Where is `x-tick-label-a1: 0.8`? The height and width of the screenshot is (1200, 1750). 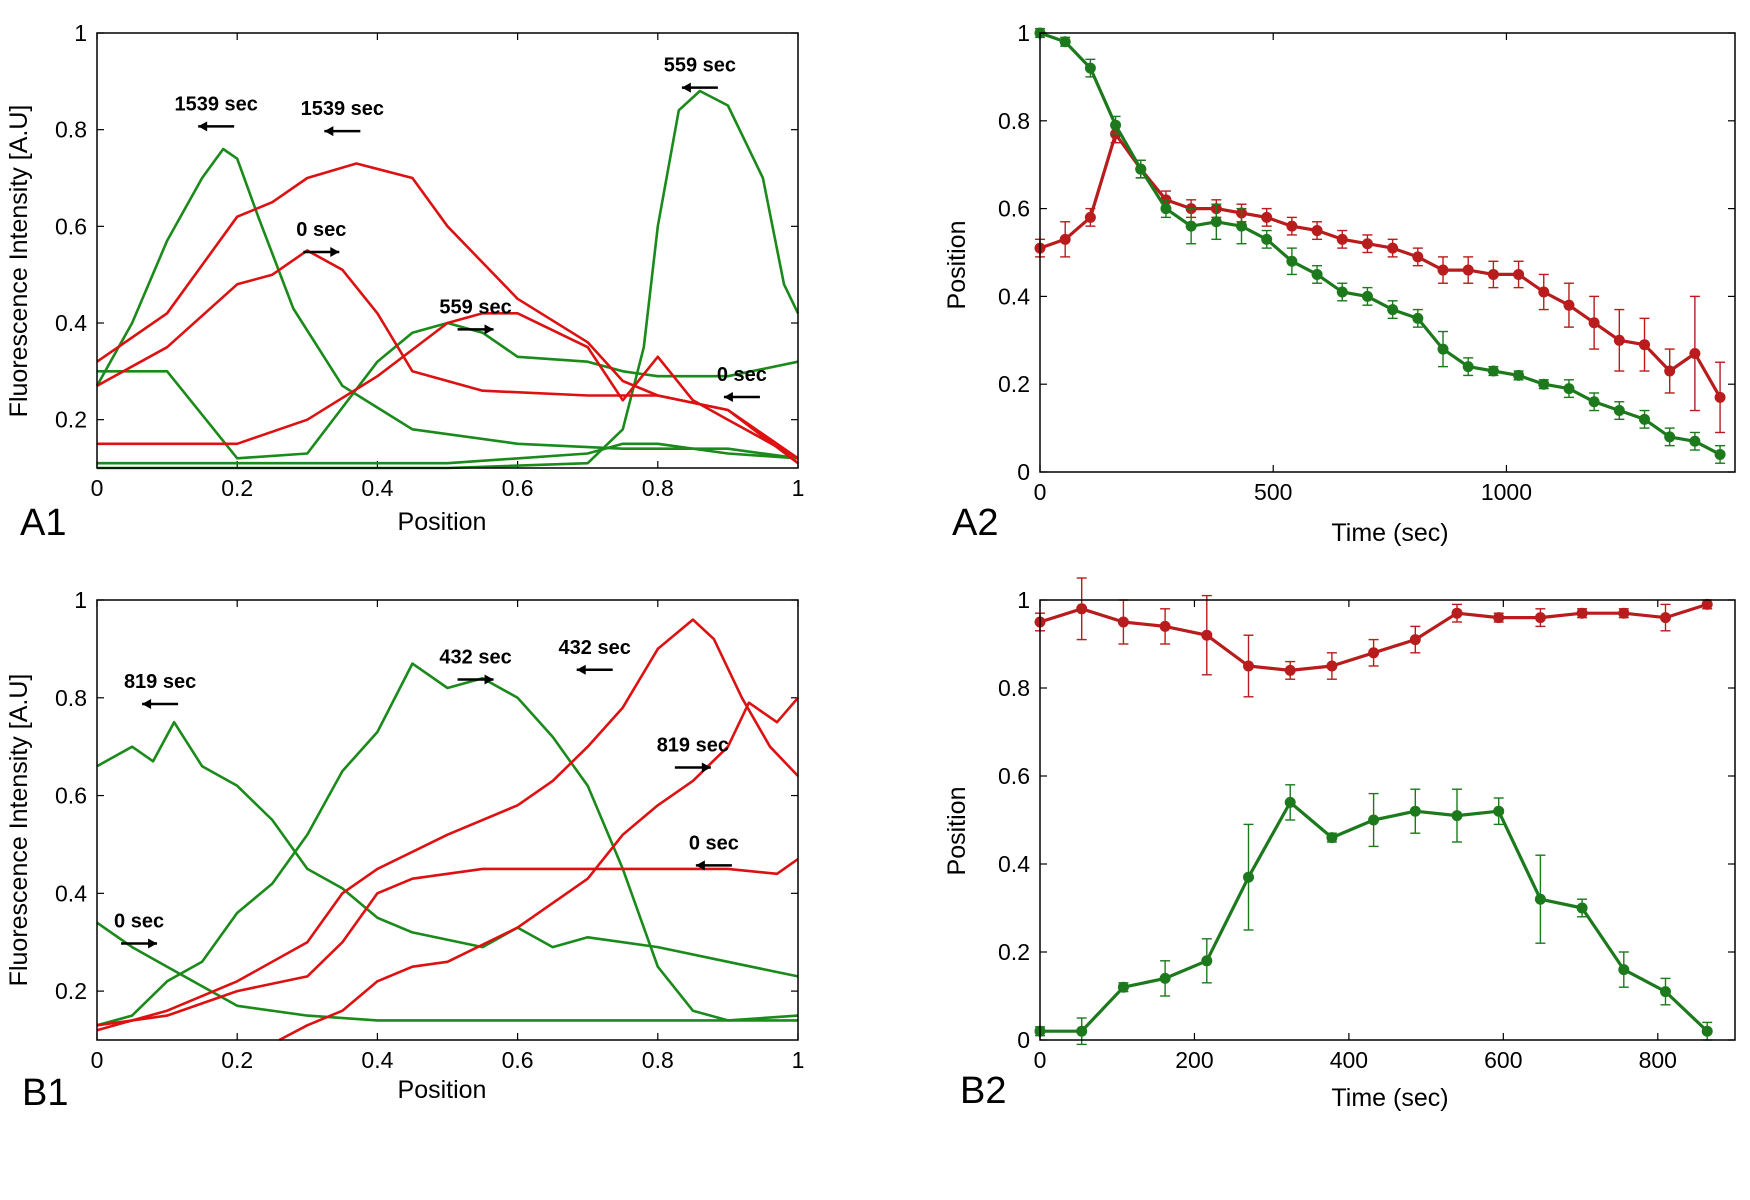 x-tick-label-a1: 0.8 is located at coordinates (658, 488).